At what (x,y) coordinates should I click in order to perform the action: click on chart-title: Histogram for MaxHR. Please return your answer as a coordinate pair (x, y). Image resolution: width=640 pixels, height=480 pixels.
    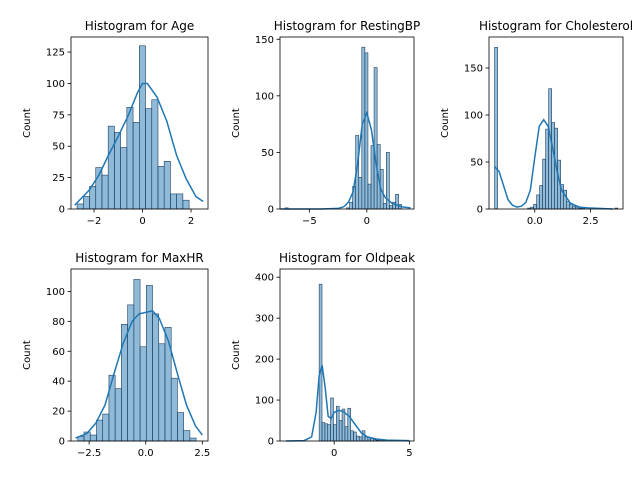
    Looking at the image, I should click on (139, 258).